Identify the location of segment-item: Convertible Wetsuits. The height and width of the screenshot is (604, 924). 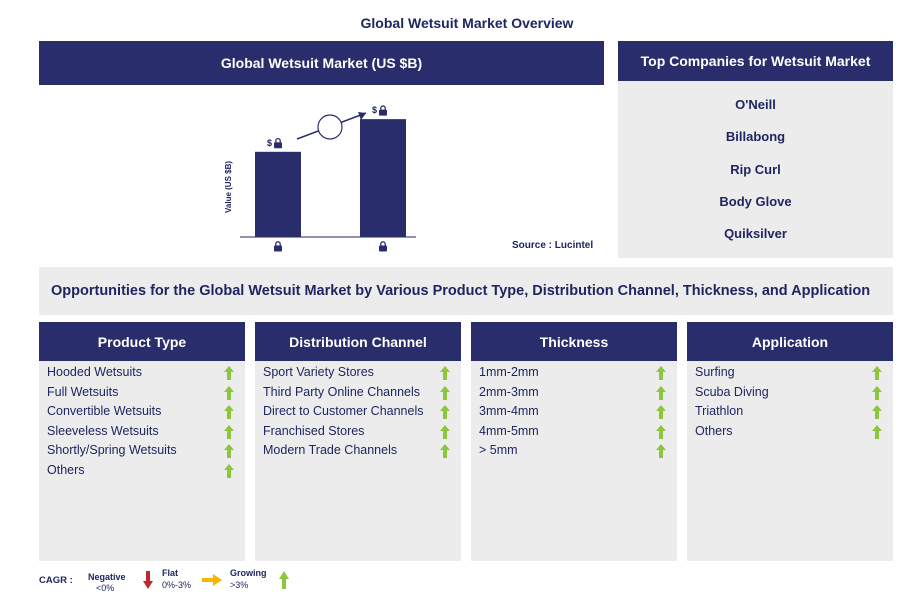
(146, 413).